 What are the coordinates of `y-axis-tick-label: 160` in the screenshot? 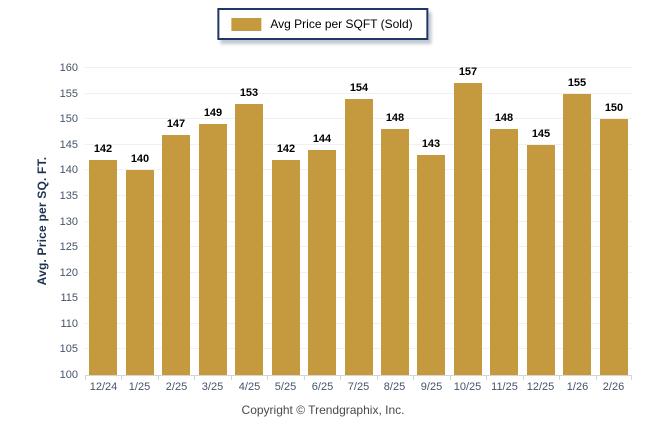 It's located at (68, 68).